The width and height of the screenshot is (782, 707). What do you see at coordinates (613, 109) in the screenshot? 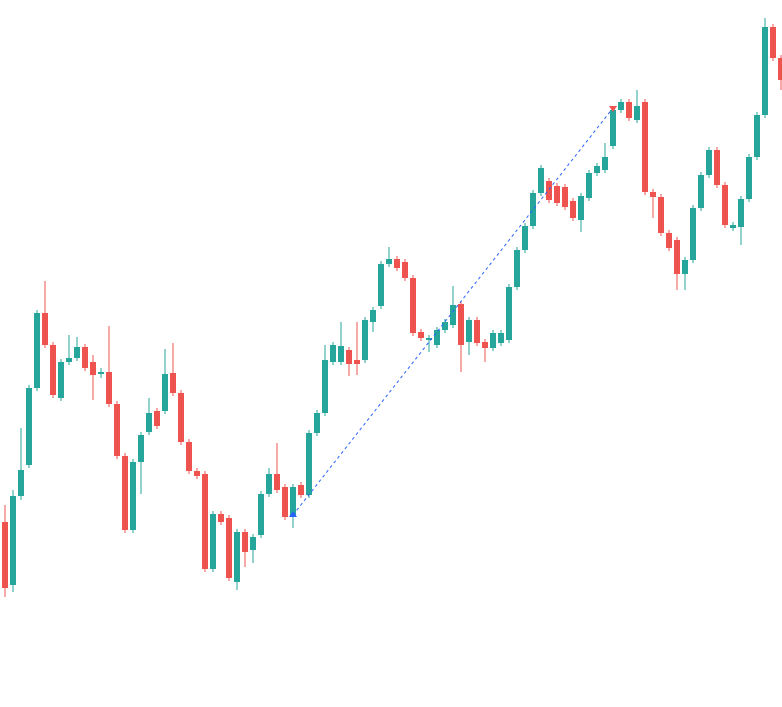
I see `trend-line-end-marker` at bounding box center [613, 109].